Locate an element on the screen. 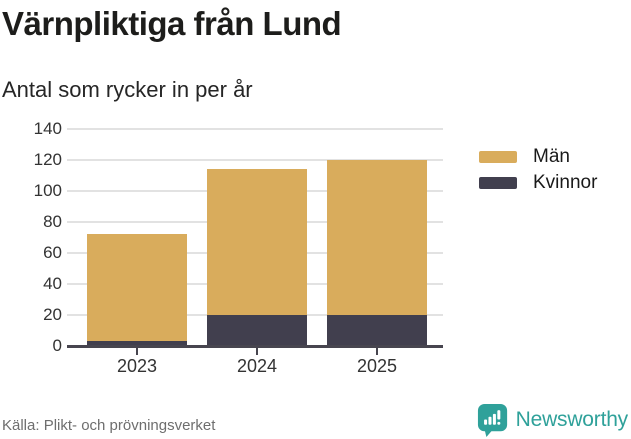 The width and height of the screenshot is (631, 439). y-tick-label-80: 80 is located at coordinates (52, 221).